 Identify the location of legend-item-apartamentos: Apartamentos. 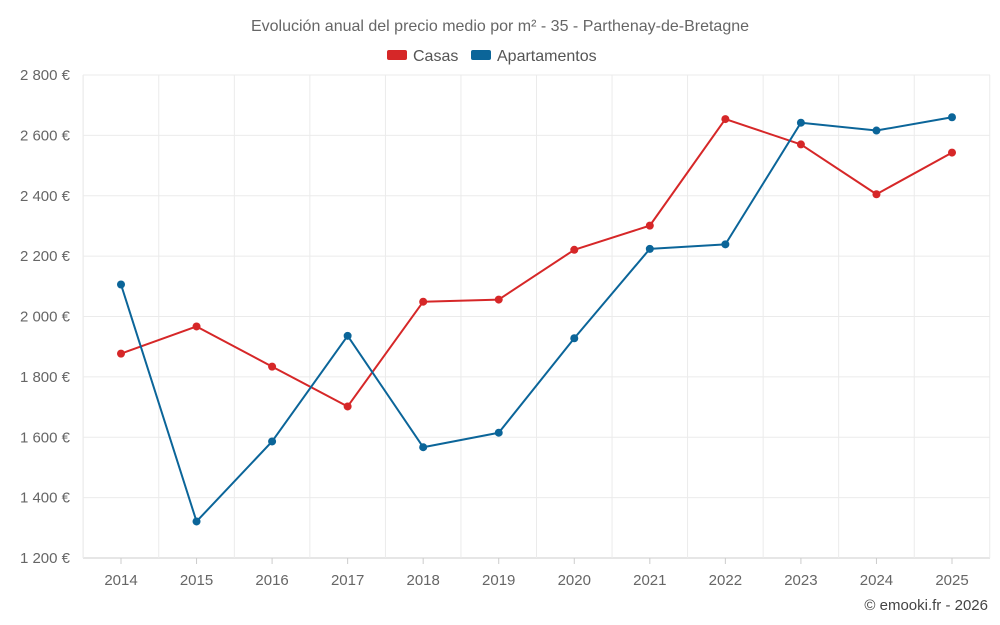
(534, 56).